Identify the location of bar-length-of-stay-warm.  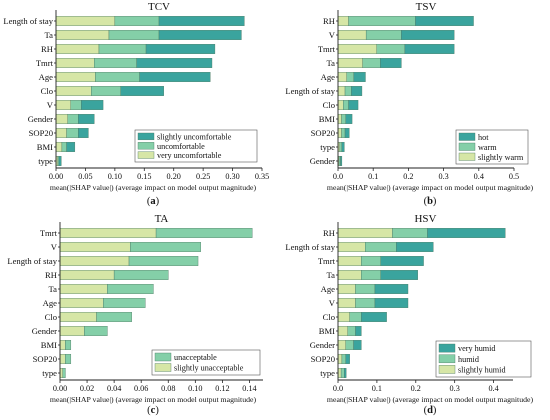
(348, 91).